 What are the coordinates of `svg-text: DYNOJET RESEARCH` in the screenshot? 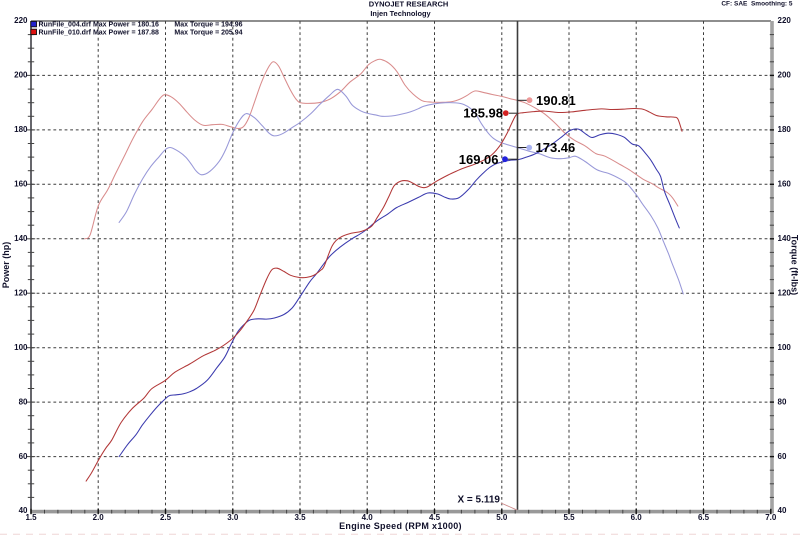 It's located at (409, 4).